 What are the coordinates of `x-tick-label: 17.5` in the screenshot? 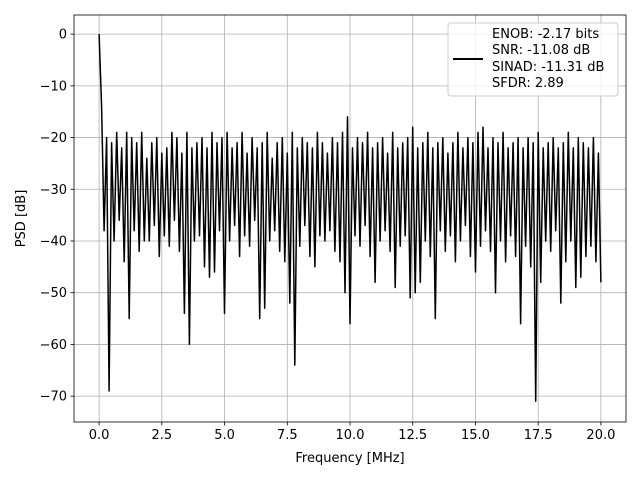 It's located at (538, 435).